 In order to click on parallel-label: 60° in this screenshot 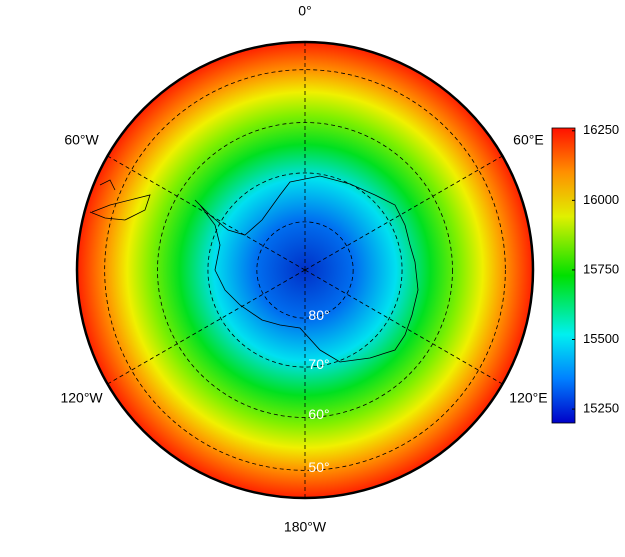, I will do `click(318, 414)`.